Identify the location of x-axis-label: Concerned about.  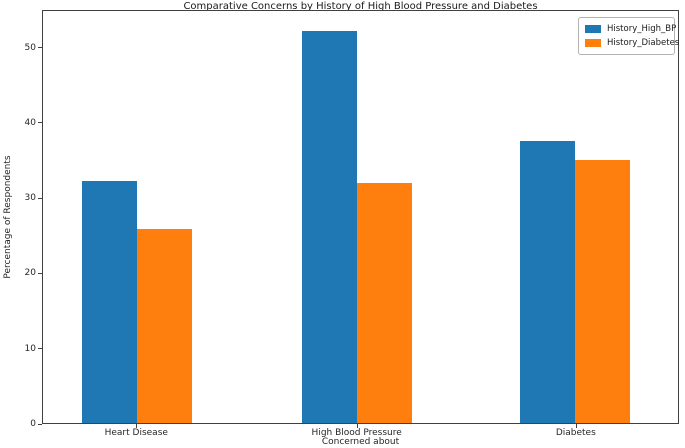
(360, 442).